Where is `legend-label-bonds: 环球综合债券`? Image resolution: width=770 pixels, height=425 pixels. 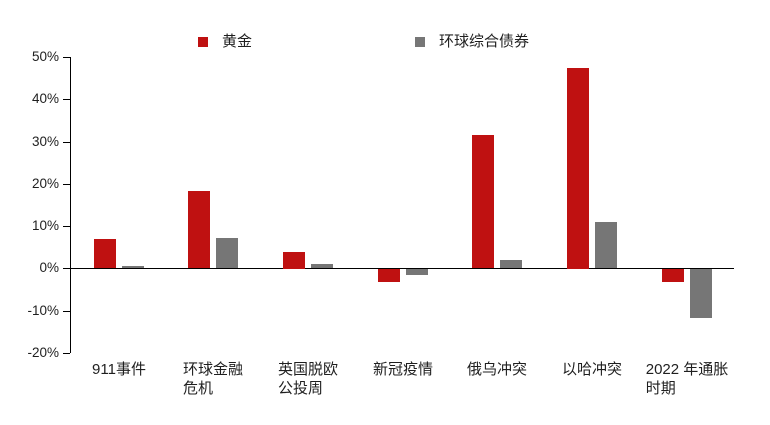 legend-label-bonds: 环球综合债券 is located at coordinates (484, 41).